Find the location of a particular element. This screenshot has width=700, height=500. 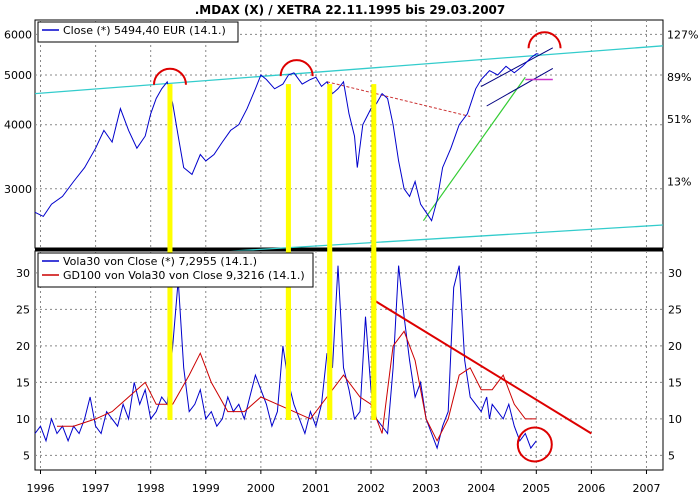

y-tick-right-0: 13% is located at coordinates (679, 181).